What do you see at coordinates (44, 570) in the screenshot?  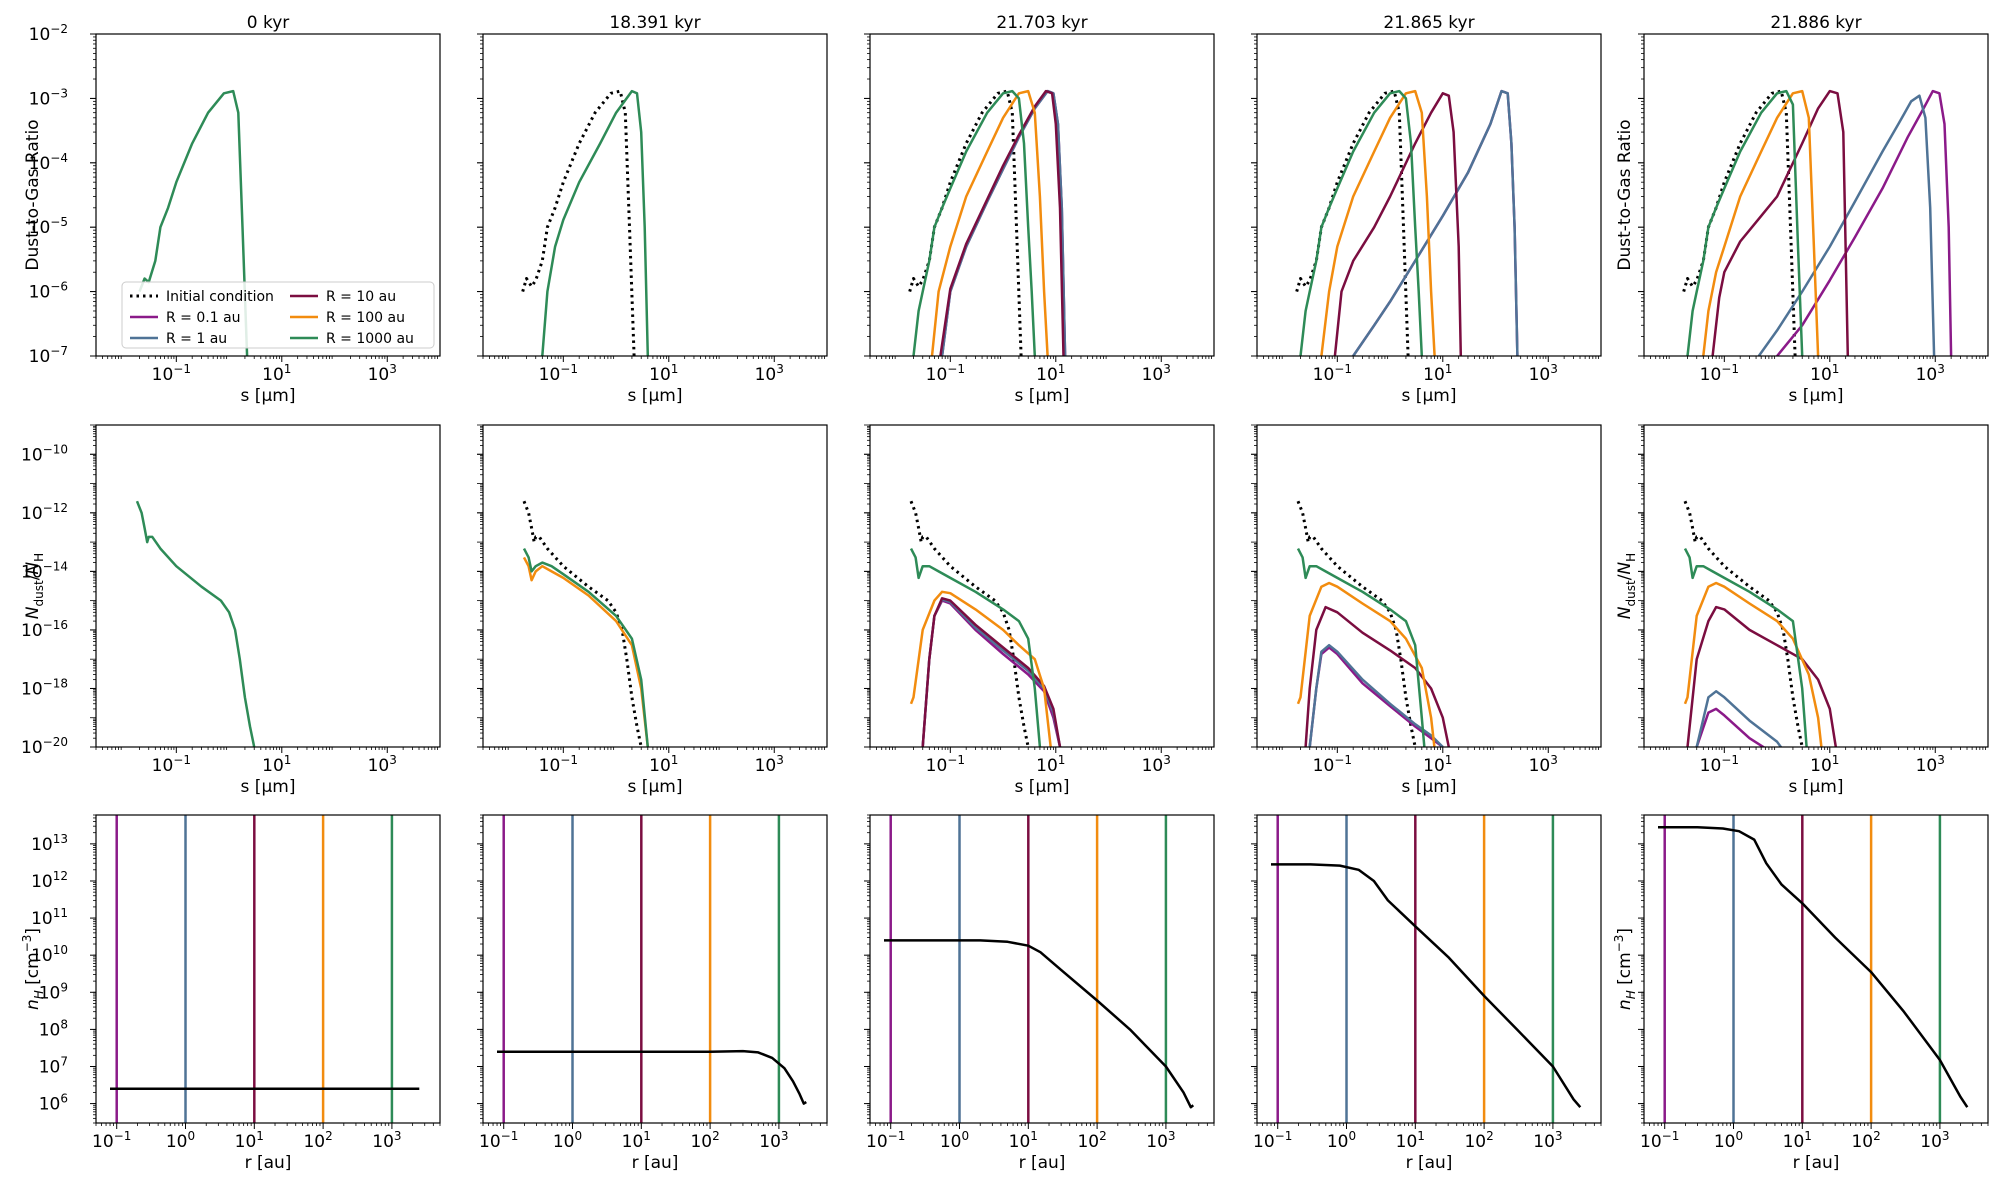 I see `y-tick-label: 10⁻¹⁴` at bounding box center [44, 570].